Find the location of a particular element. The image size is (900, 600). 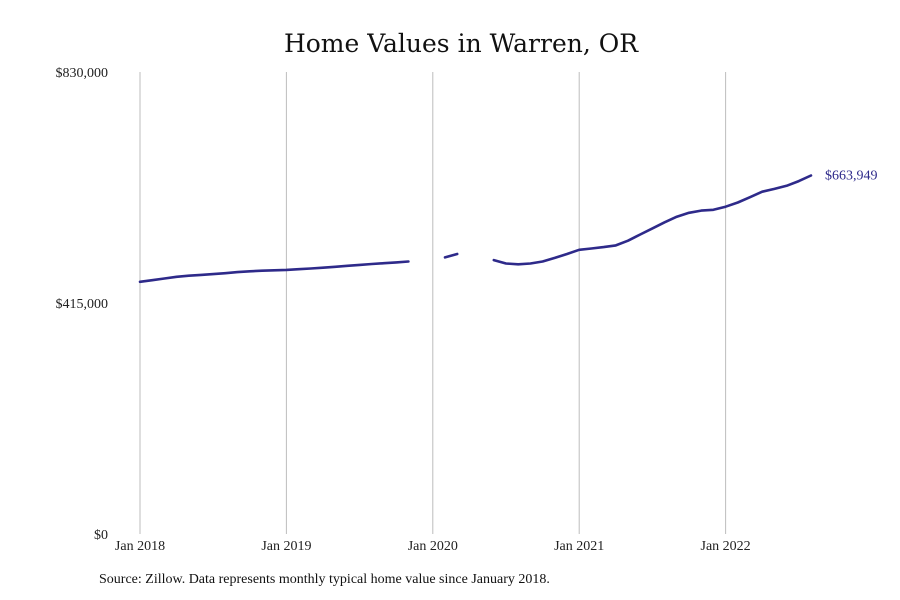

y-axis-ticks: $0 $415,000 $830,000 is located at coordinates (82, 304).